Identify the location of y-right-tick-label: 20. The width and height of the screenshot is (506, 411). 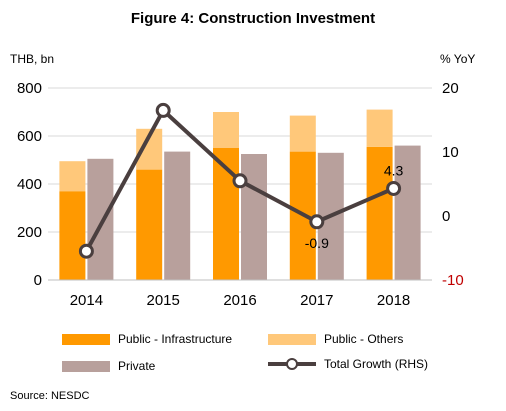
(450, 88).